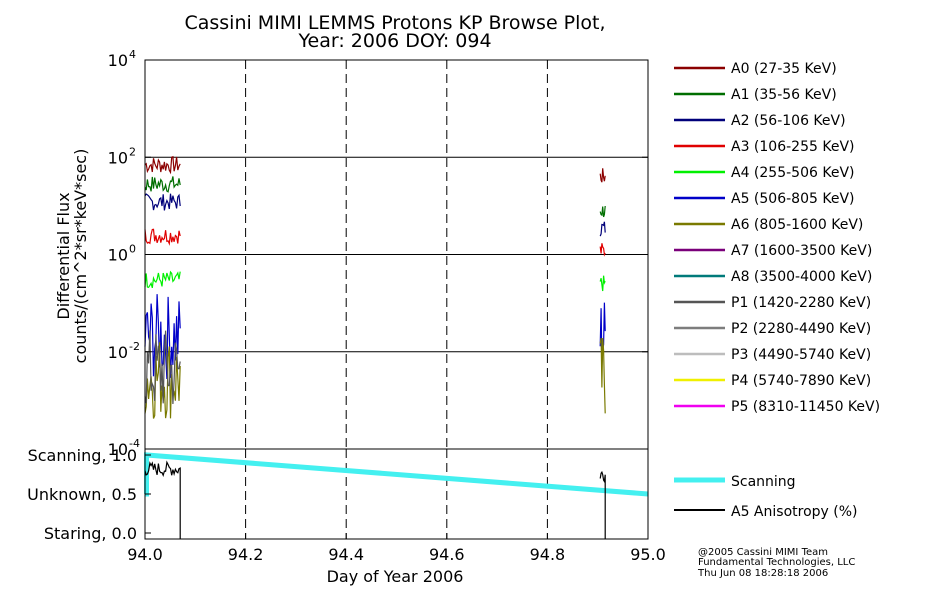  Describe the element at coordinates (145, 554) in the screenshot. I see `x-tick-label-0: 94.0` at that location.